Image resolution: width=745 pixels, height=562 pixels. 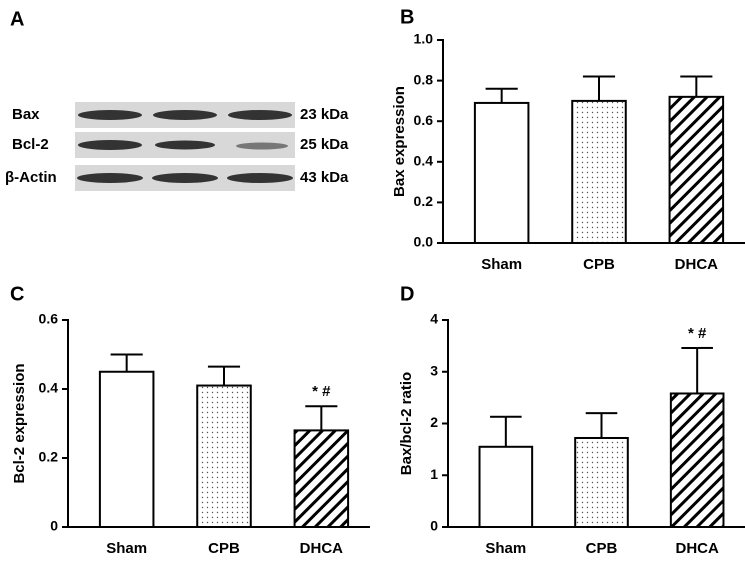 I want to click on size-label: 43 kDa, so click(x=324, y=177).